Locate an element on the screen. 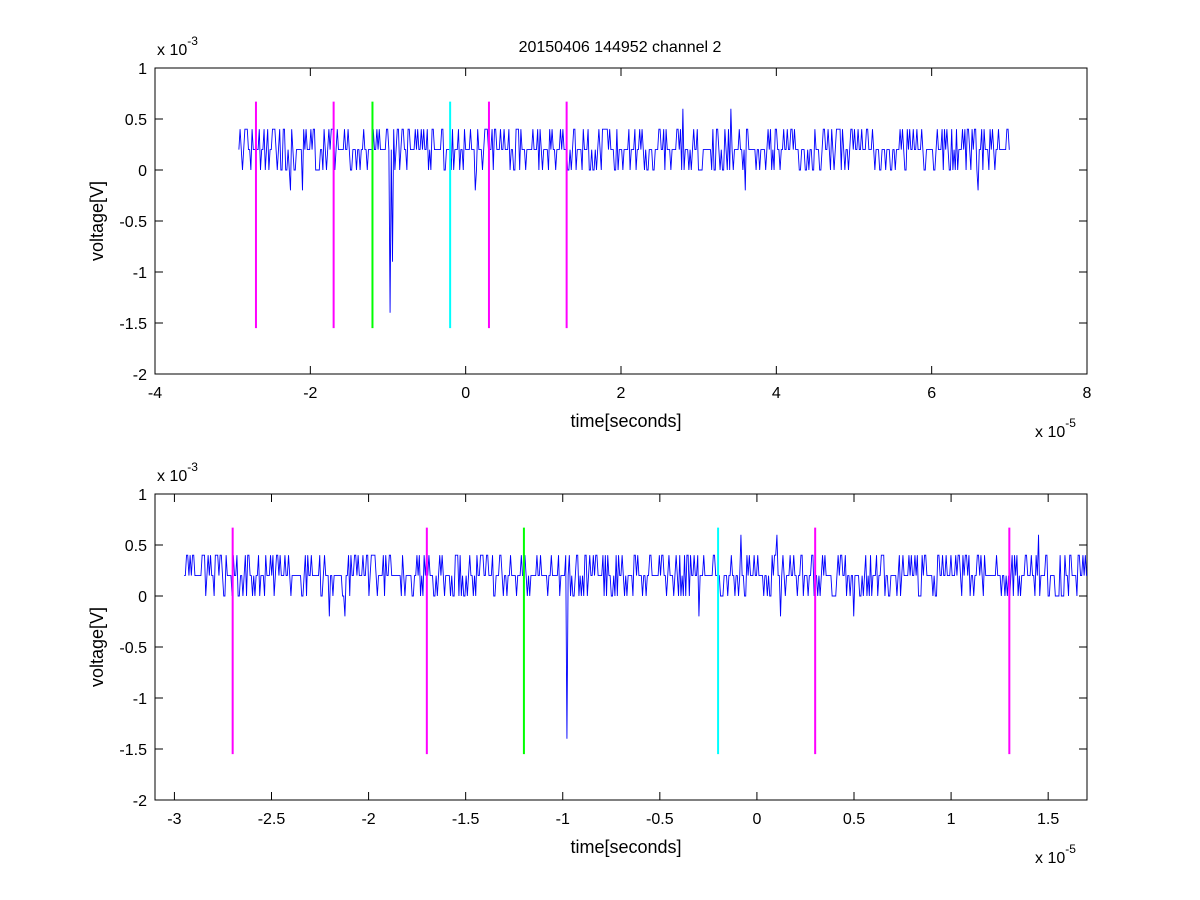  x-tick-label: -2.5 is located at coordinates (272, 819).